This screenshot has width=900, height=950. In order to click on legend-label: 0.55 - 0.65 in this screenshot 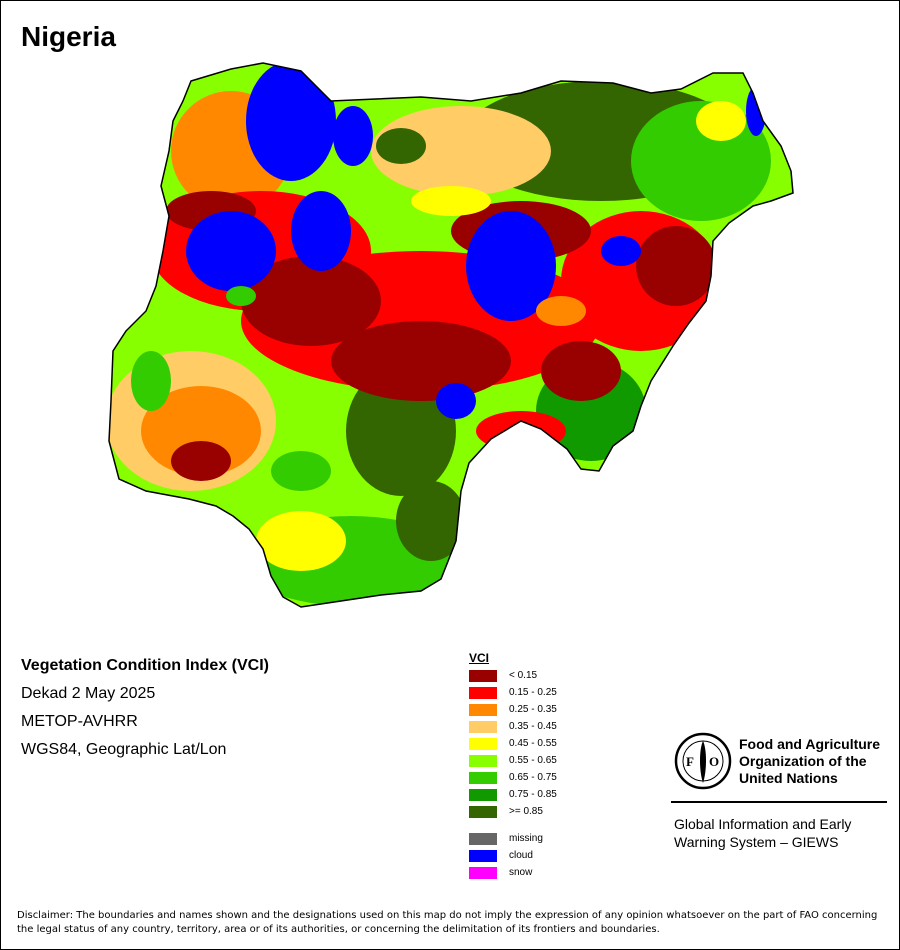, I will do `click(533, 760)`.